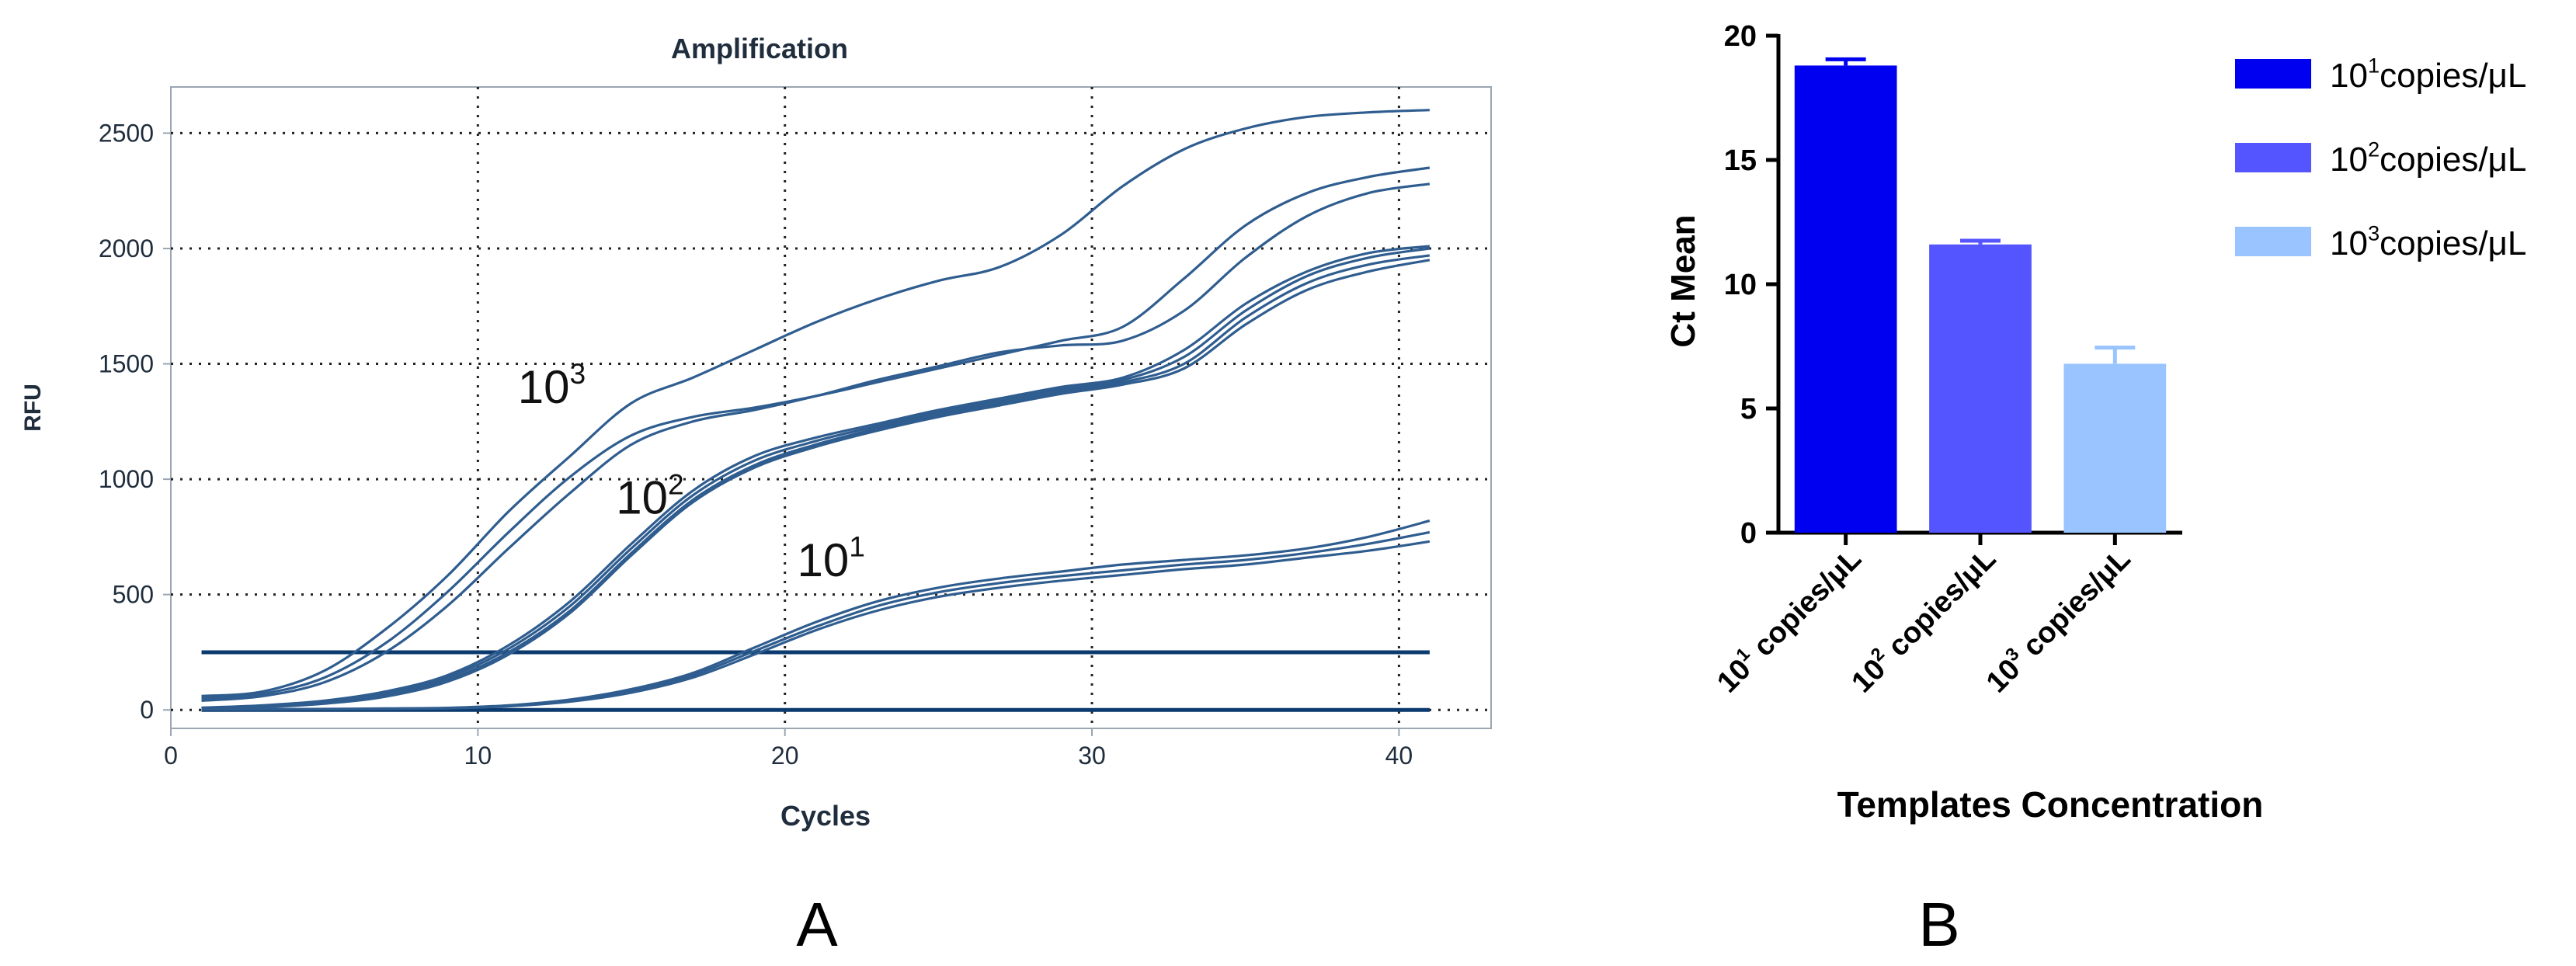 This screenshot has height=966, width=2576. Describe the element at coordinates (2374, 149) in the screenshot. I see `panel-b-legend-label-1-exponent: 2` at that location.